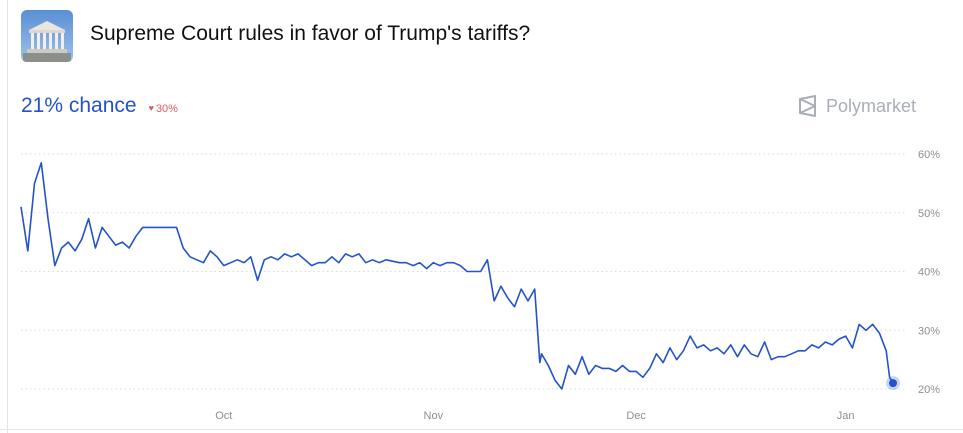  I want to click on left-frame-border, so click(7, 216).